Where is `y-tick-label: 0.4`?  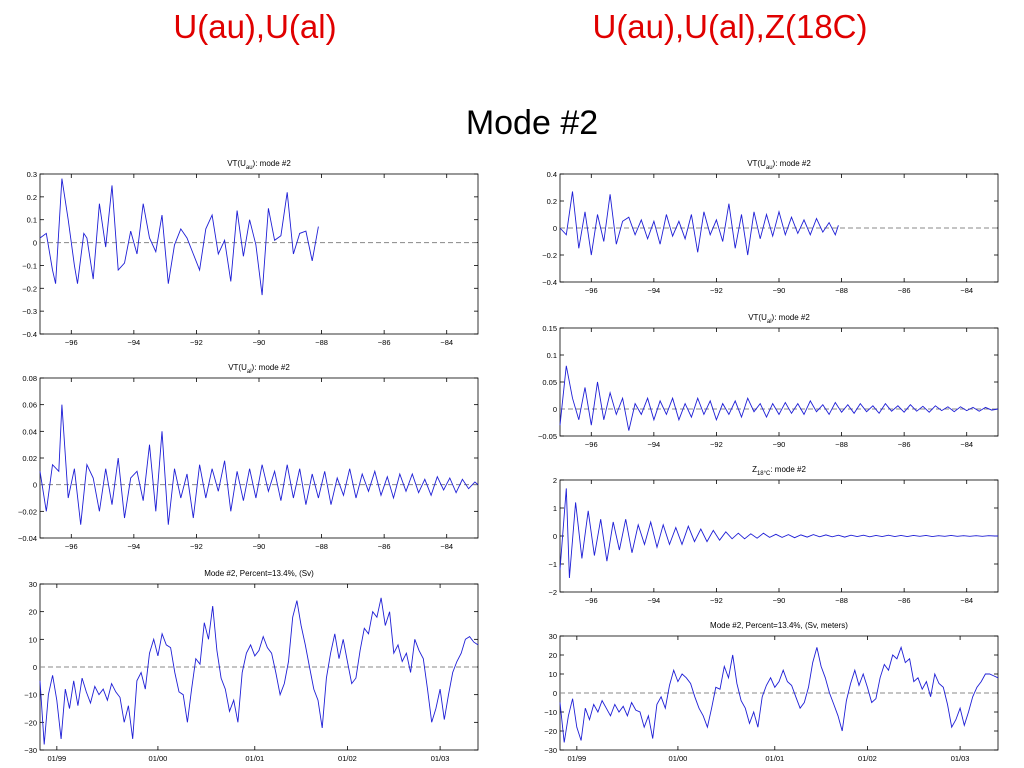 y-tick-label: 0.4 is located at coordinates (552, 174).